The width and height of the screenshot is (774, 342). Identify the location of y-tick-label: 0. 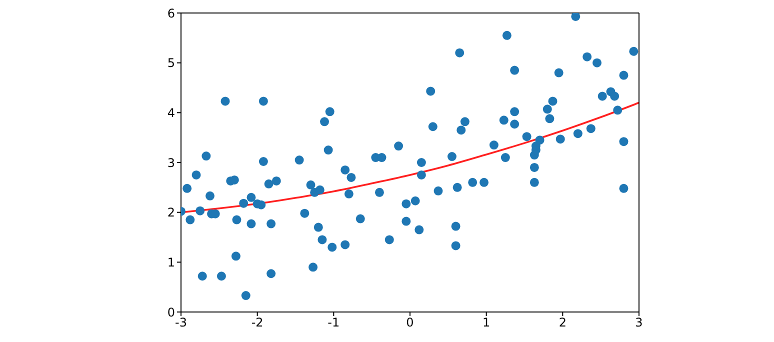
(171, 312).